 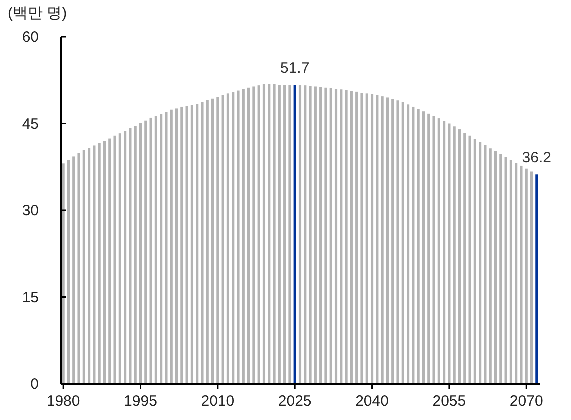 What do you see at coordinates (63, 401) in the screenshot?
I see `x-tick-label: 1980` at bounding box center [63, 401].